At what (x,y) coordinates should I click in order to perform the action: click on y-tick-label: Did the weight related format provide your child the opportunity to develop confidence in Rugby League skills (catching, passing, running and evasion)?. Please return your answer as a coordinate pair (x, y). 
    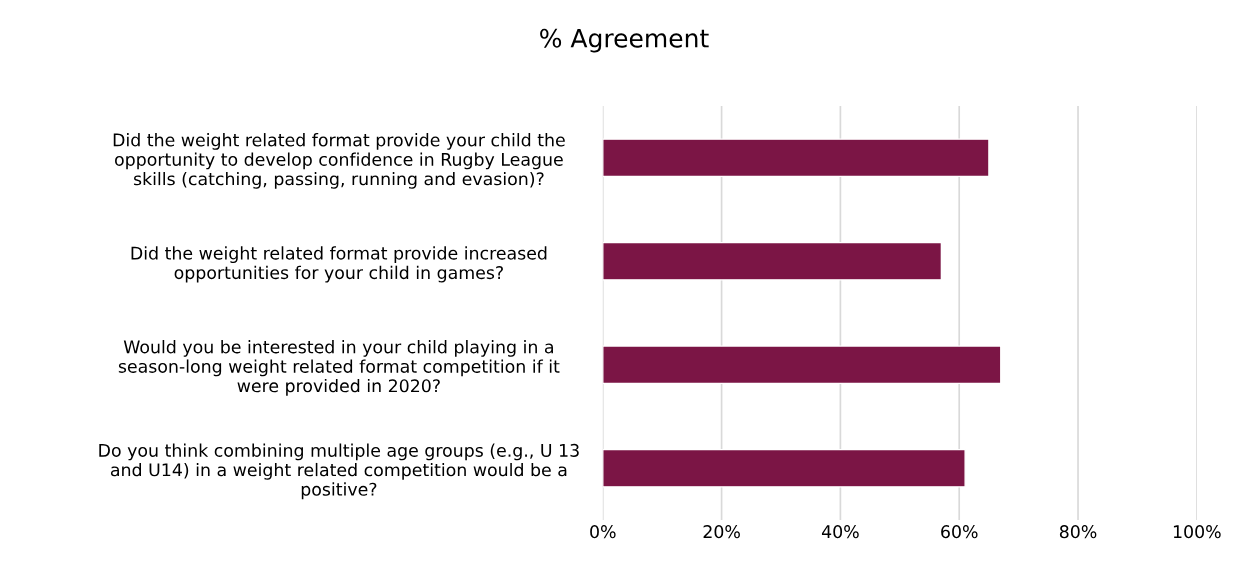
    Looking at the image, I should click on (339, 161).